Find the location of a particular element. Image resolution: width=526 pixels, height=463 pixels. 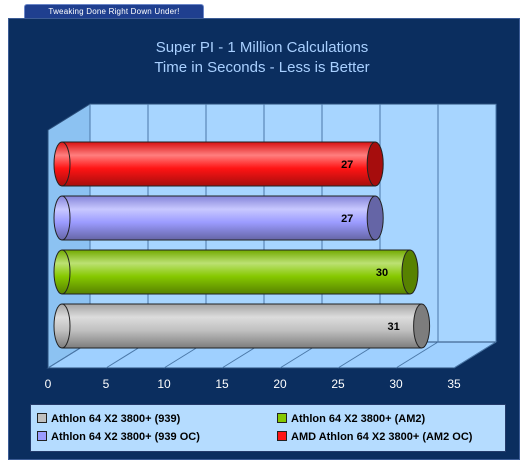

legend-label-939: Athlon 64 X2 3800+ (939) is located at coordinates (116, 419).